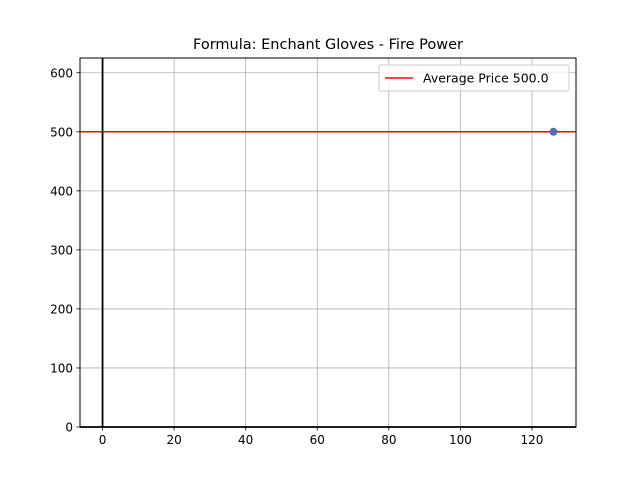 This screenshot has width=640, height=480. I want to click on y-tick-label: 0, so click(69, 428).